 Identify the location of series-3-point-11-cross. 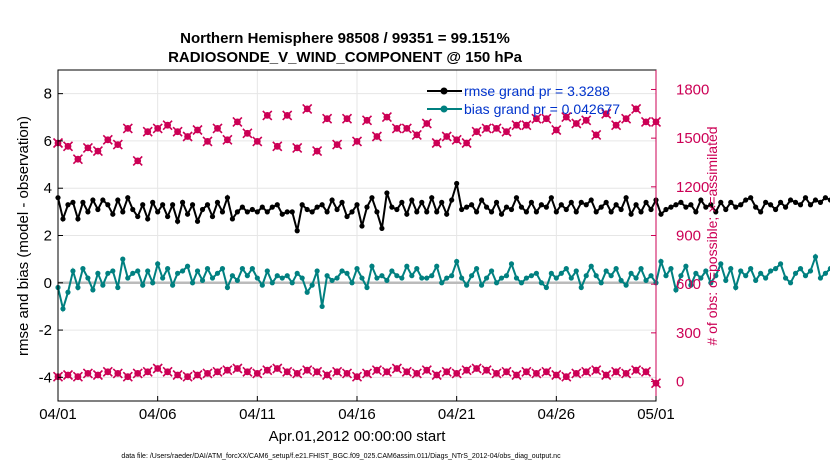
(287, 115).